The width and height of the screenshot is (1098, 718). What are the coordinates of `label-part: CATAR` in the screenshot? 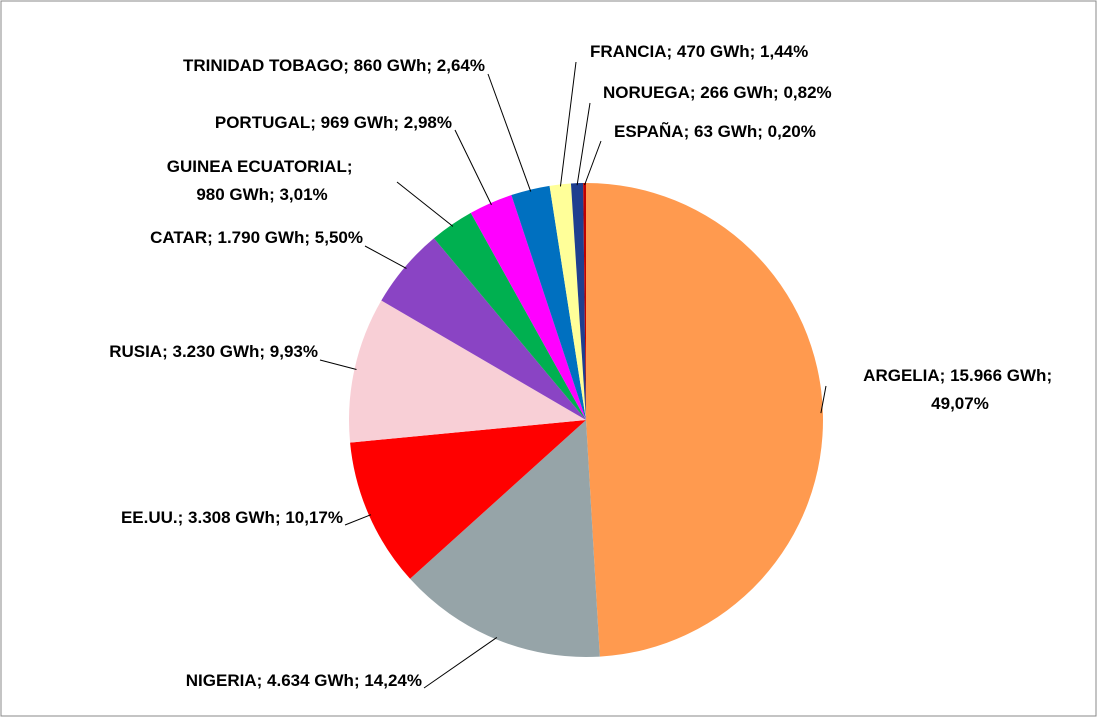 It's located at (178, 237).